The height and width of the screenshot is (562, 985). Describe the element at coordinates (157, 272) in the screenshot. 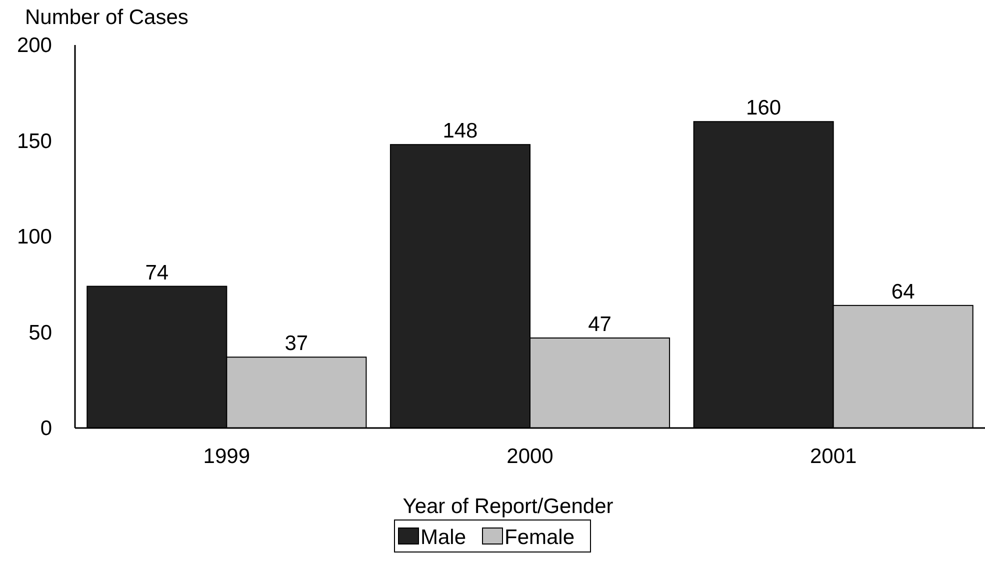

I see `data-label: 74` at that location.